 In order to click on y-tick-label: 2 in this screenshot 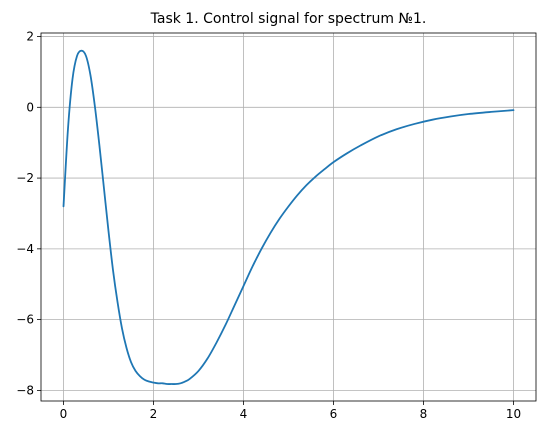, I will do `click(30, 37)`.